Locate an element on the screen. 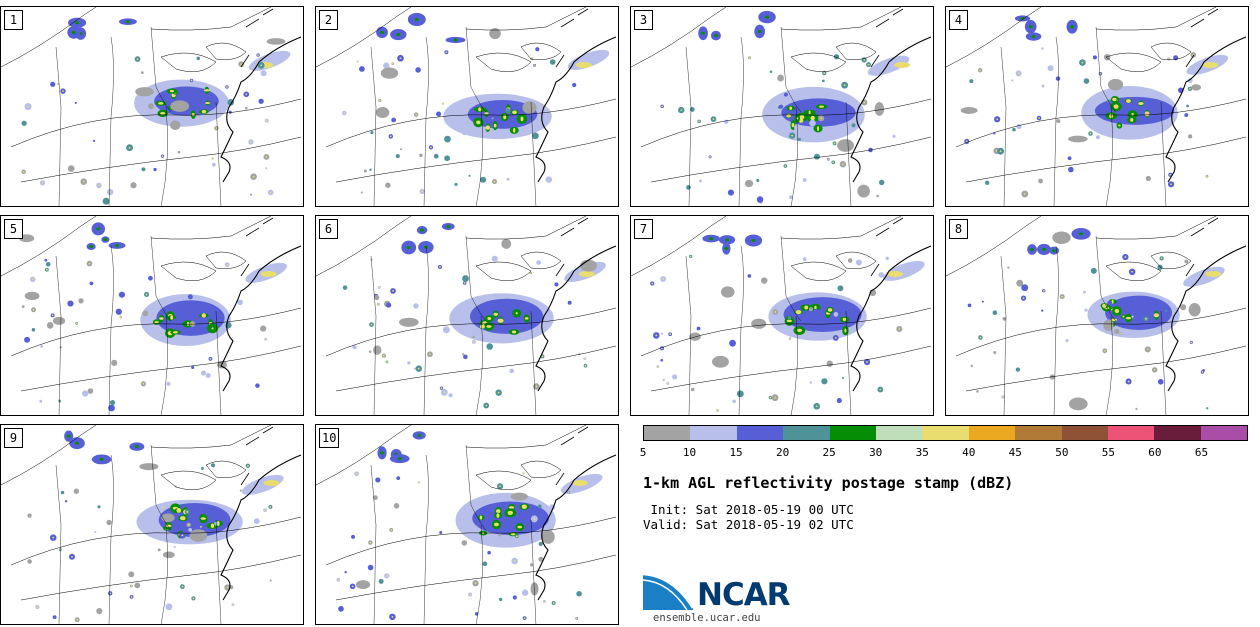  colorbar-tick-label: 5 is located at coordinates (643, 452).